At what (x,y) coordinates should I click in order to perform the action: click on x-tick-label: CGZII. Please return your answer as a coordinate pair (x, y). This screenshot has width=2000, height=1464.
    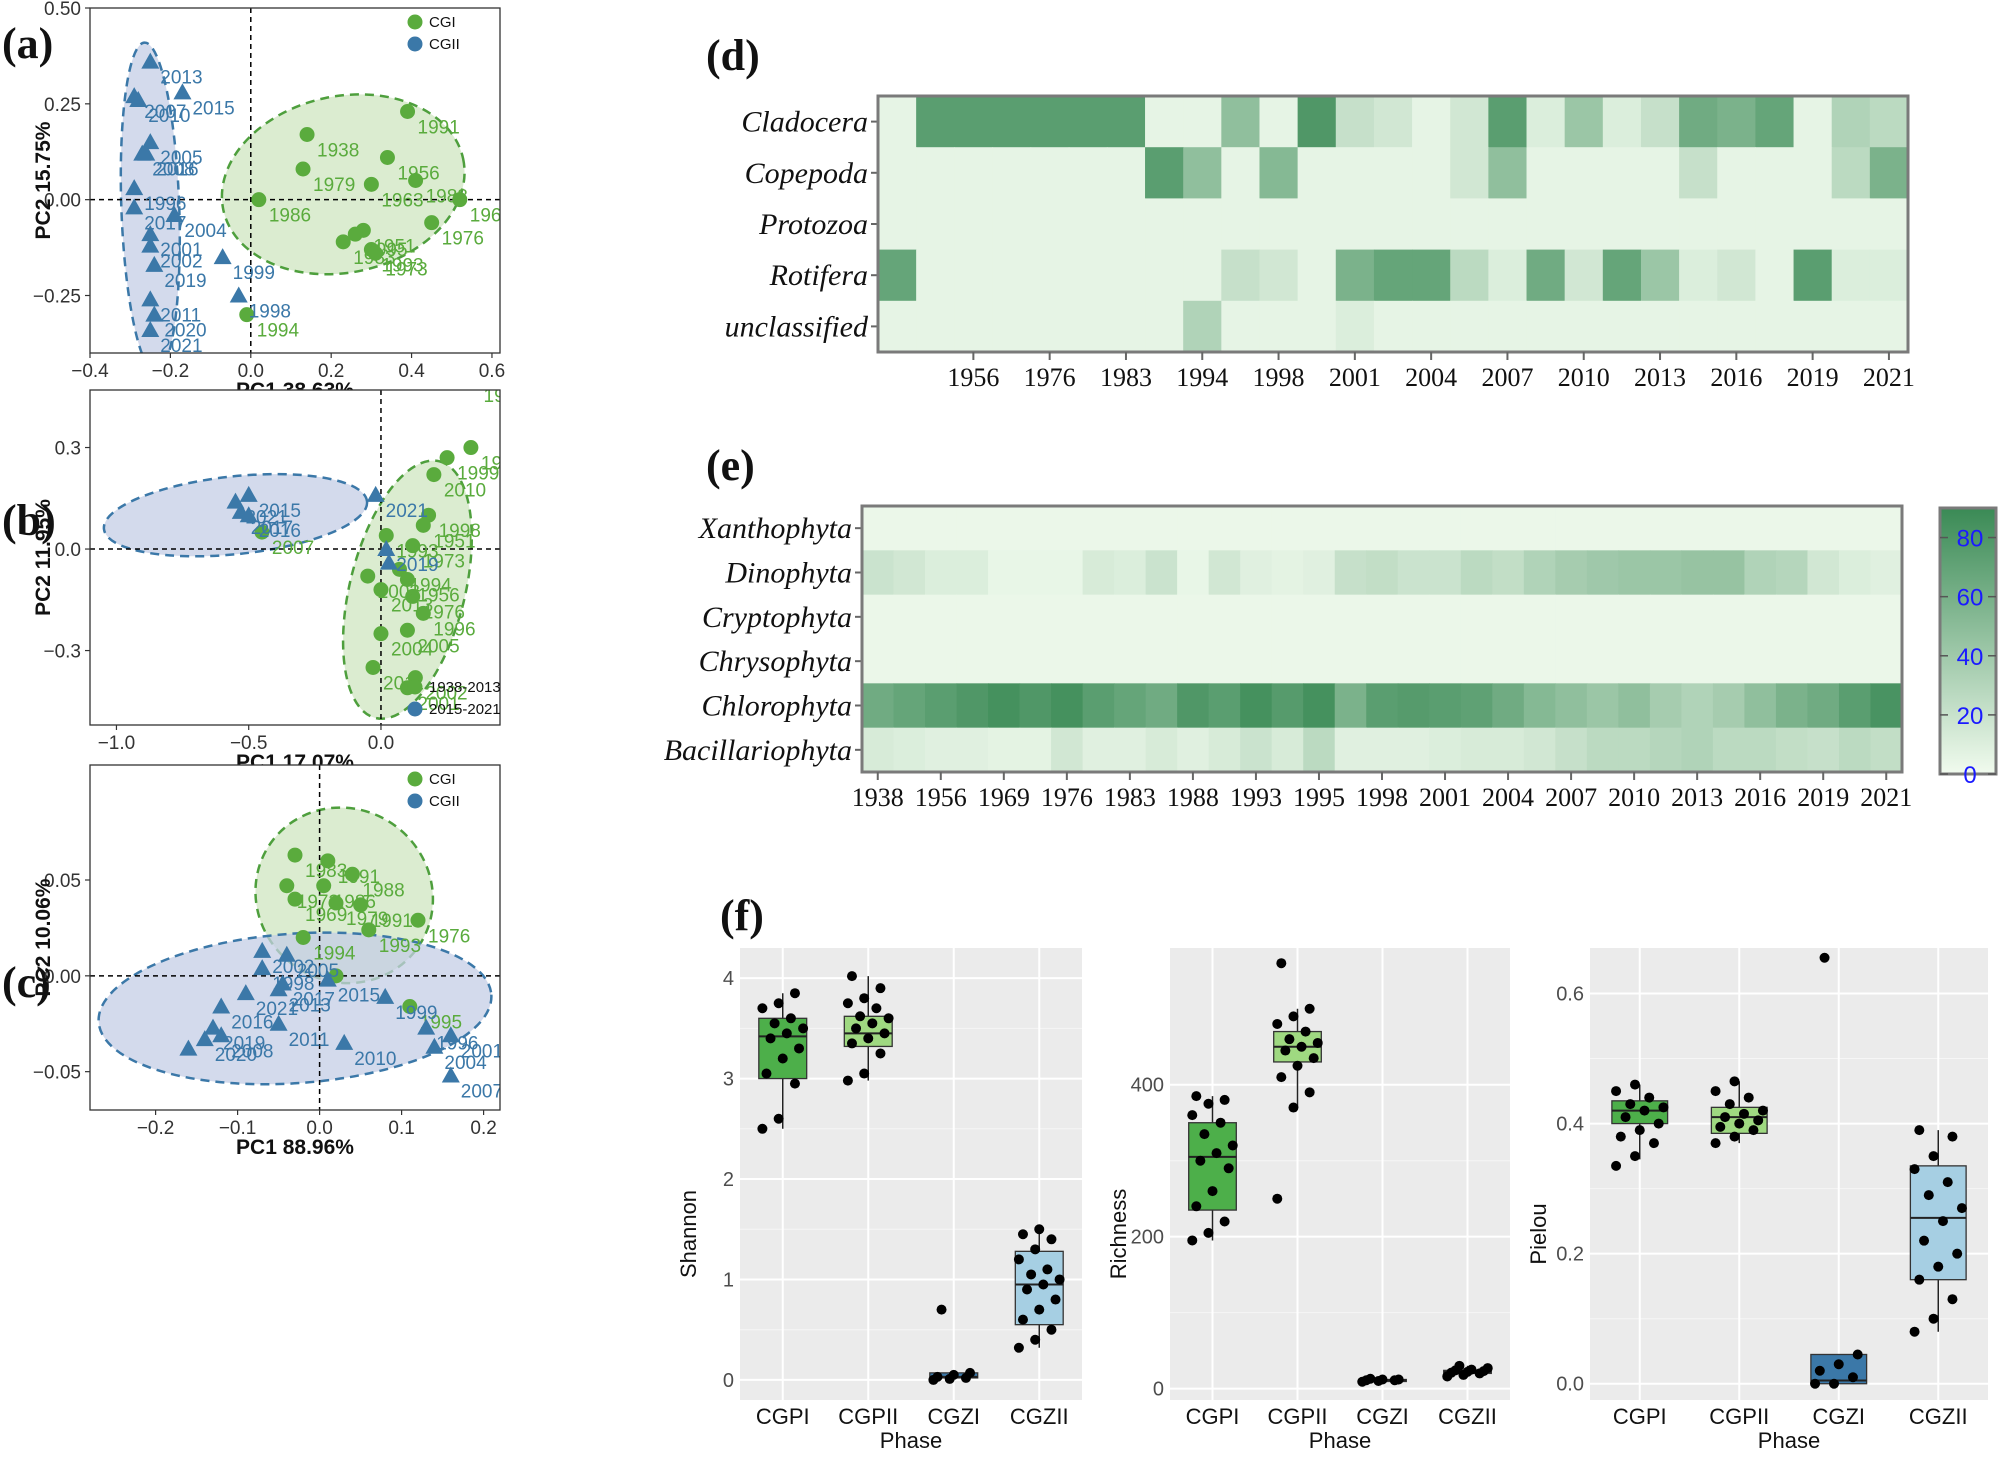
    Looking at the image, I should click on (1938, 1416).